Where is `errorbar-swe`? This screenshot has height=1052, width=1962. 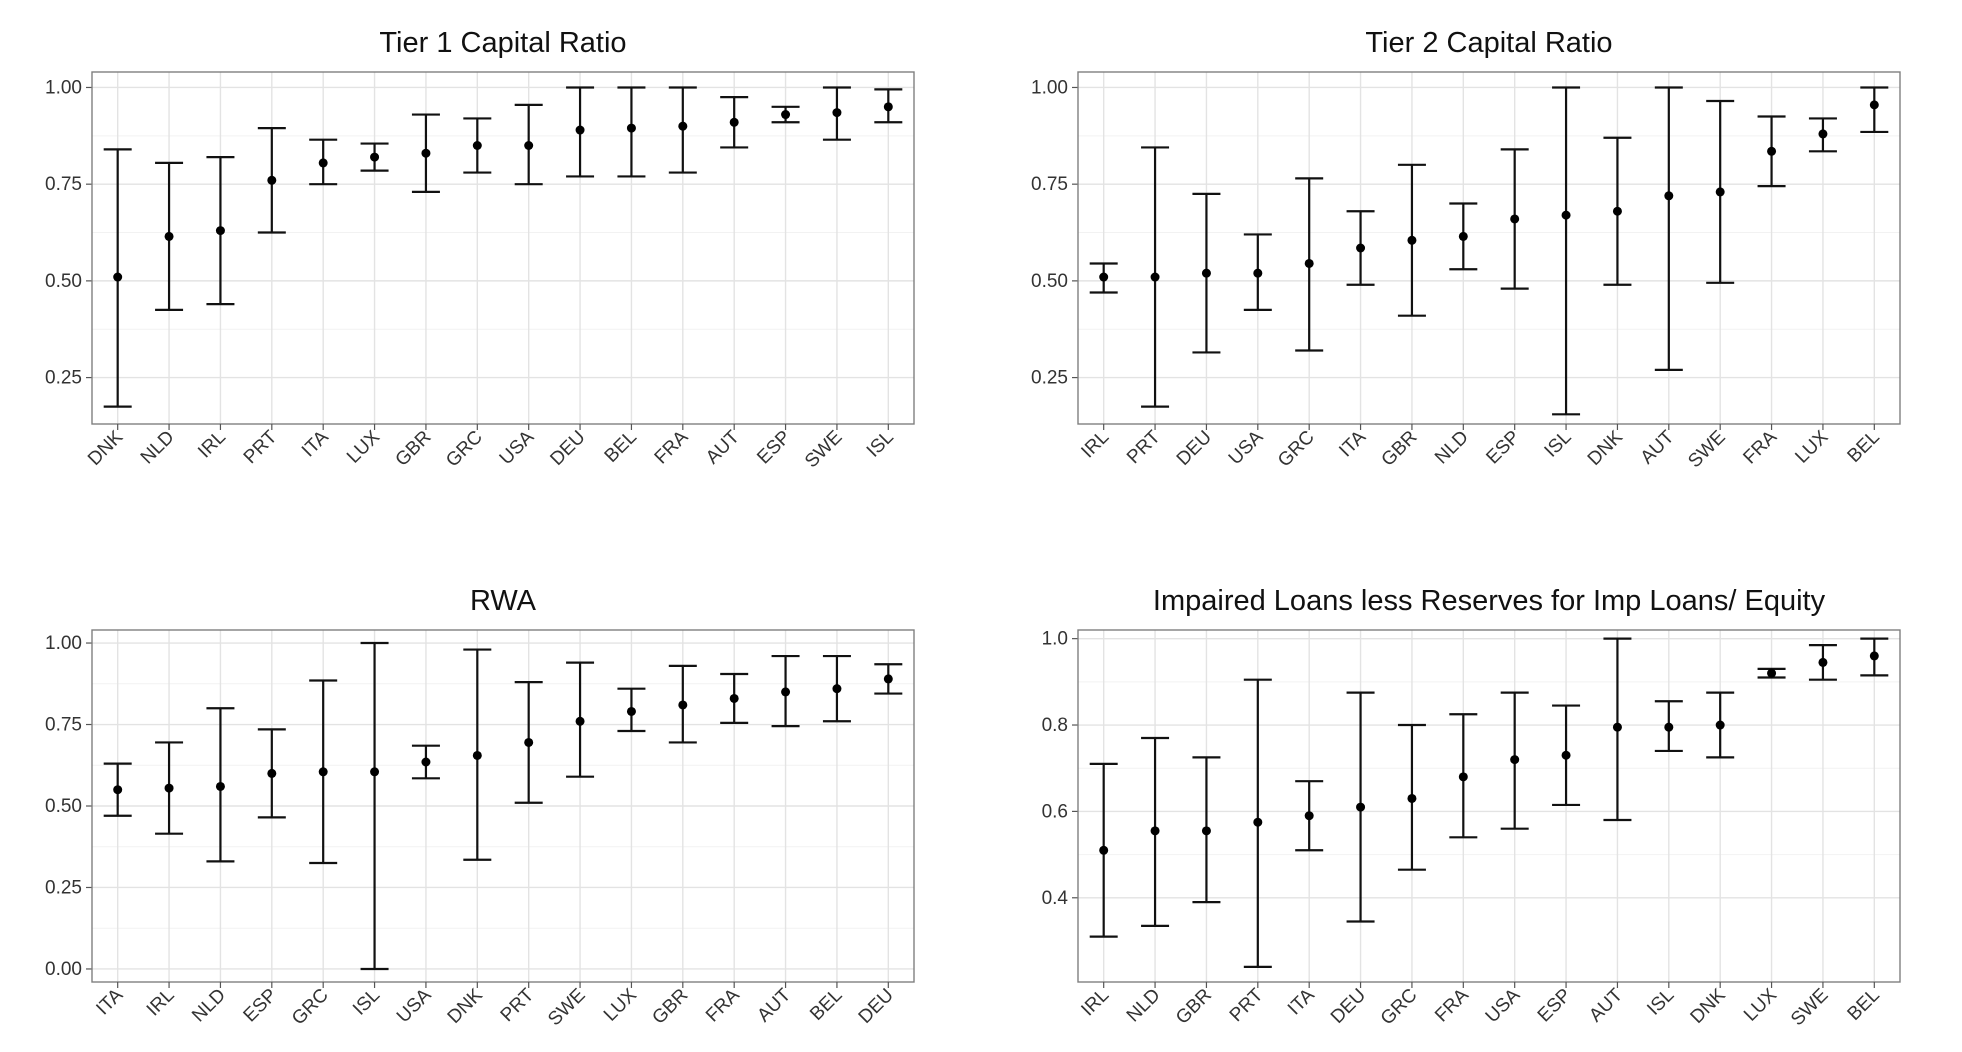
errorbar-swe is located at coordinates (836, 113).